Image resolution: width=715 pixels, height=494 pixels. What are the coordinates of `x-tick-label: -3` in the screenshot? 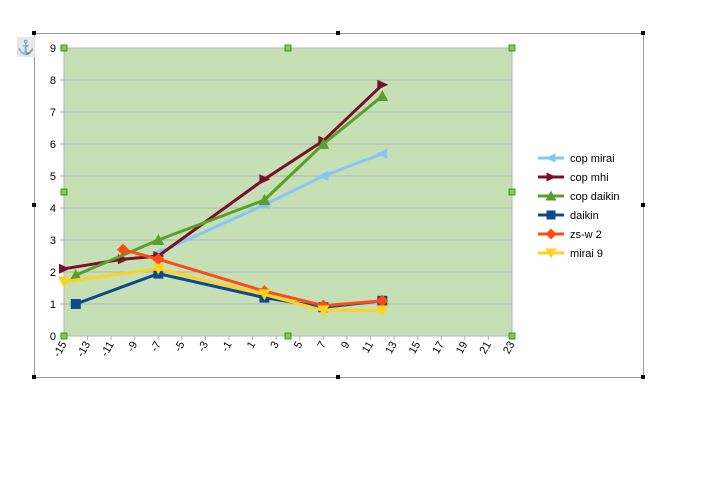 It's located at (203, 347).